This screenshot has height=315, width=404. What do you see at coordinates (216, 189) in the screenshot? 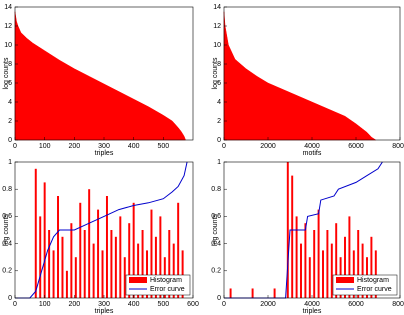
I see `y-tick-label: 0.8` at bounding box center [216, 189].